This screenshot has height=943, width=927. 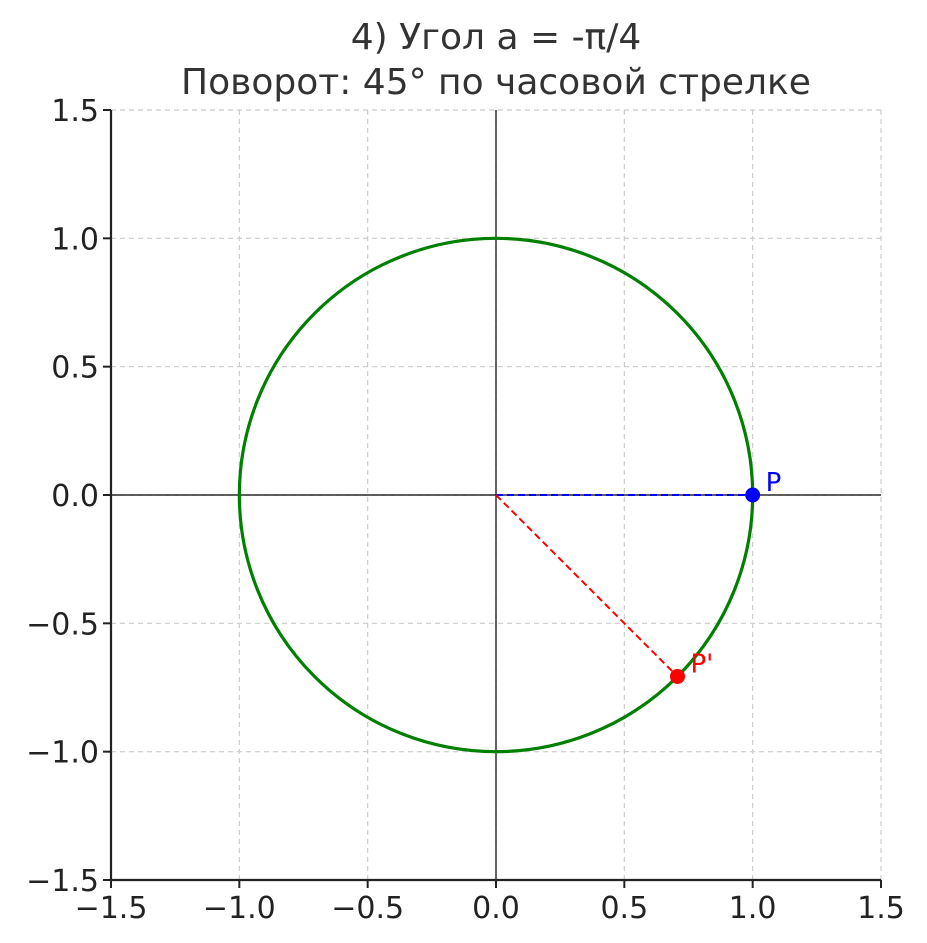 I want to click on y-tick-label: −0.5, so click(x=62, y=624).